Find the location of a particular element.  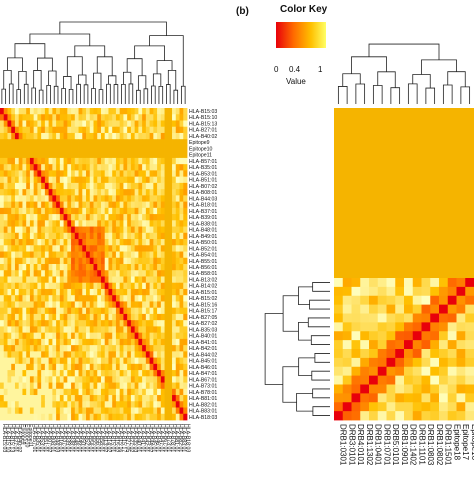

heatmap-a-row-label: HLA-B57:01 is located at coordinates (203, 162).